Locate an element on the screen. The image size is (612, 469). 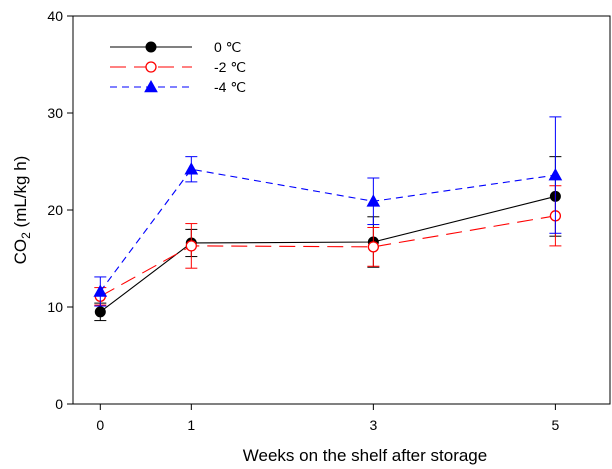
legend-label: -4 ℃ is located at coordinates (230, 87).